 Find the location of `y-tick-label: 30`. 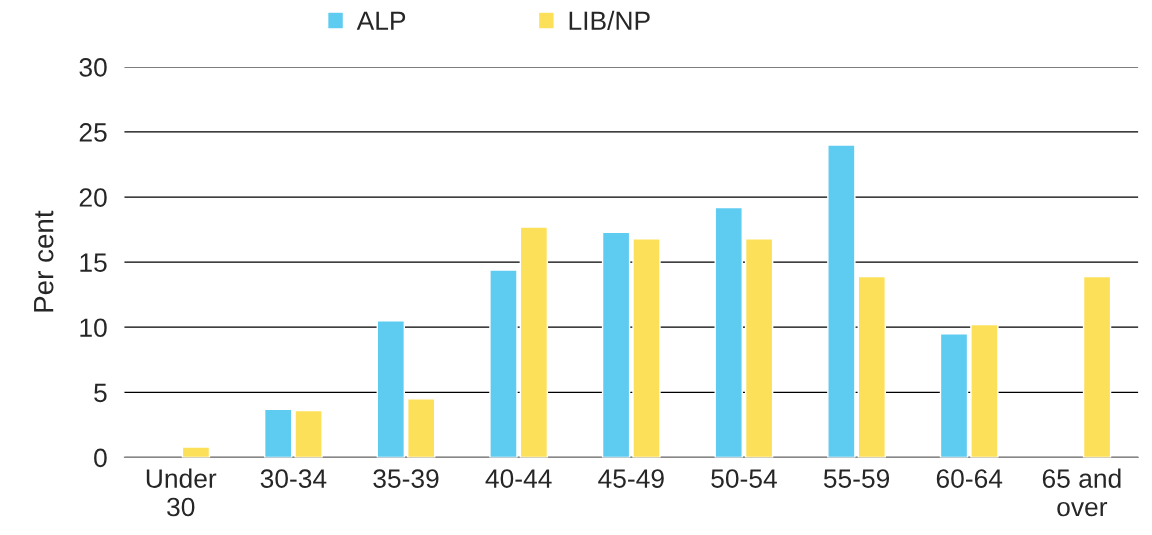

y-tick-label: 30 is located at coordinates (93, 67).